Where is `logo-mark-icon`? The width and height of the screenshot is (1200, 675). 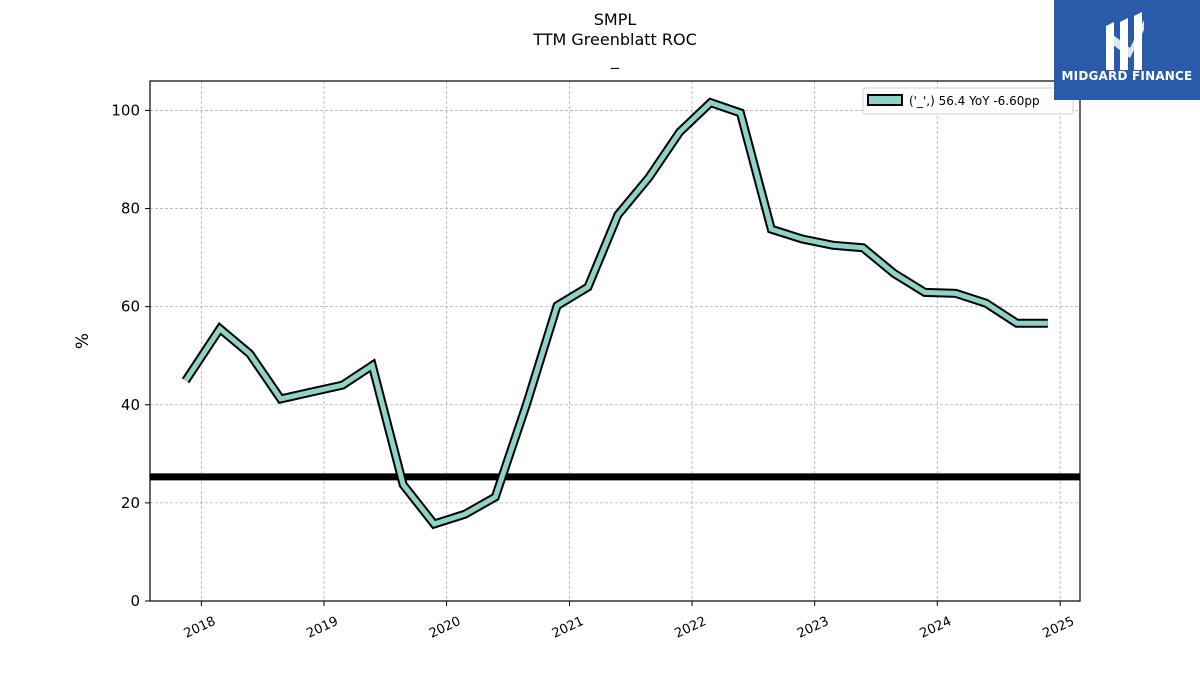
logo-mark-icon is located at coordinates (1125, 41).